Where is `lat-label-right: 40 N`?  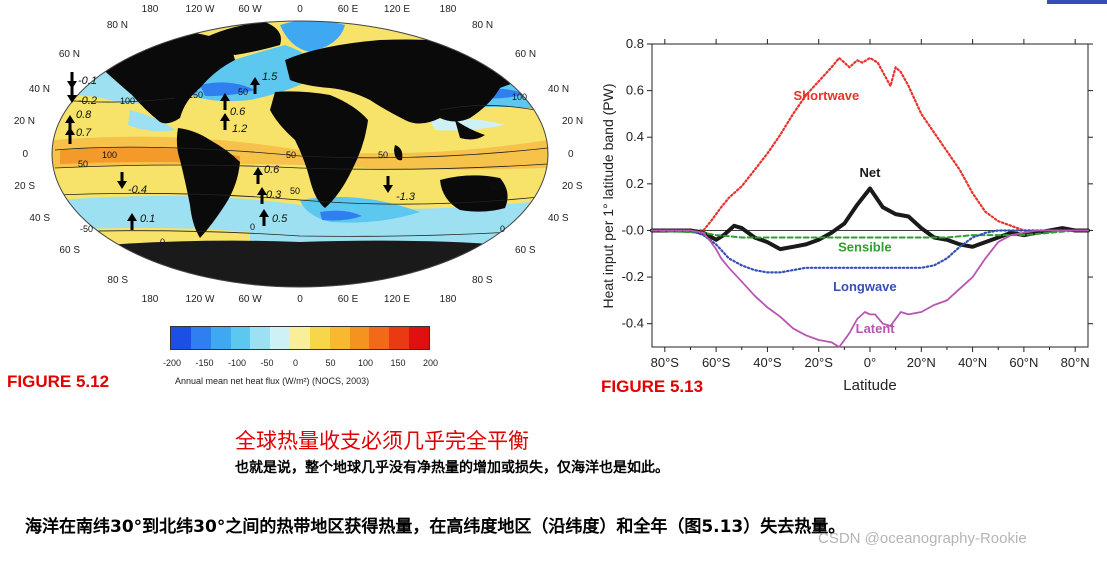
lat-label-right: 40 N is located at coordinates (558, 89).